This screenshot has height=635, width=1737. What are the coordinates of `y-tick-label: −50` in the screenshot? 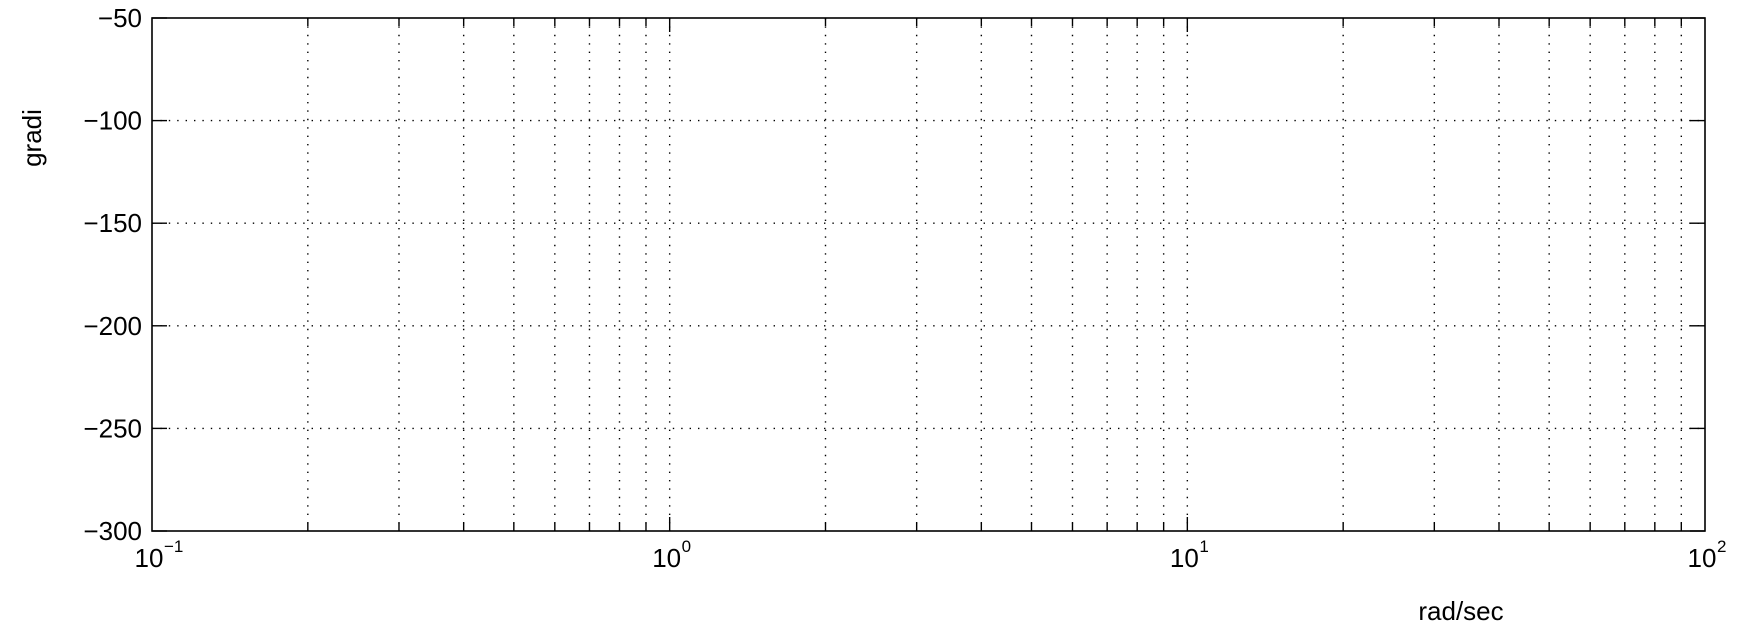 It's located at (120, 18).